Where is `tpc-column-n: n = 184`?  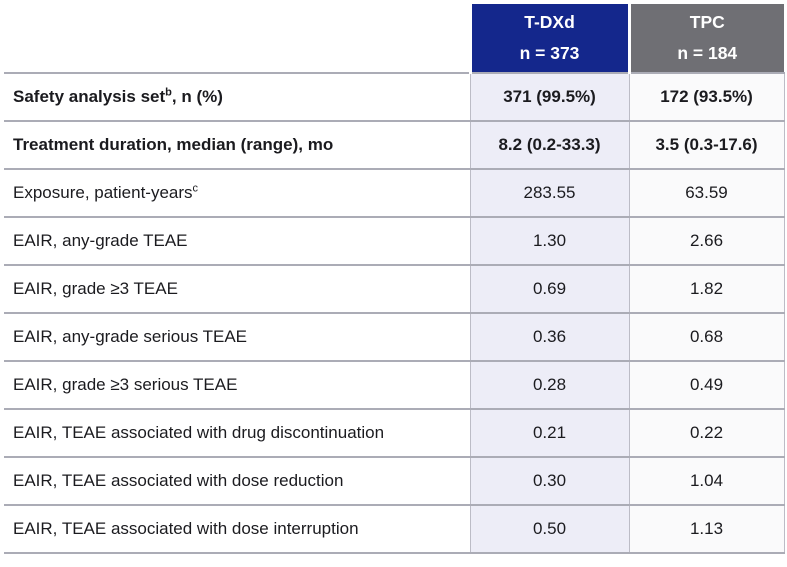 tpc-column-n: n = 184 is located at coordinates (707, 52).